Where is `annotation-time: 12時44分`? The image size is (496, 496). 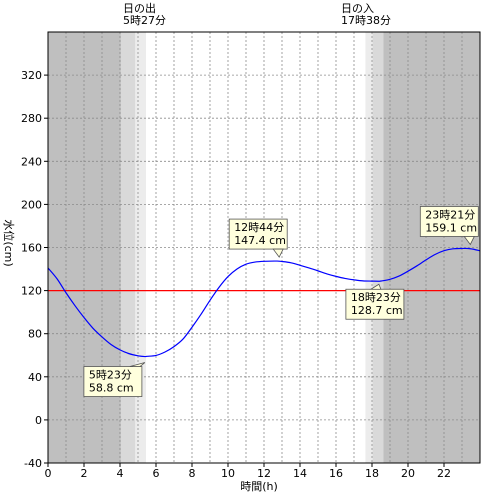 annotation-time: 12時44分 is located at coordinates (259, 227).